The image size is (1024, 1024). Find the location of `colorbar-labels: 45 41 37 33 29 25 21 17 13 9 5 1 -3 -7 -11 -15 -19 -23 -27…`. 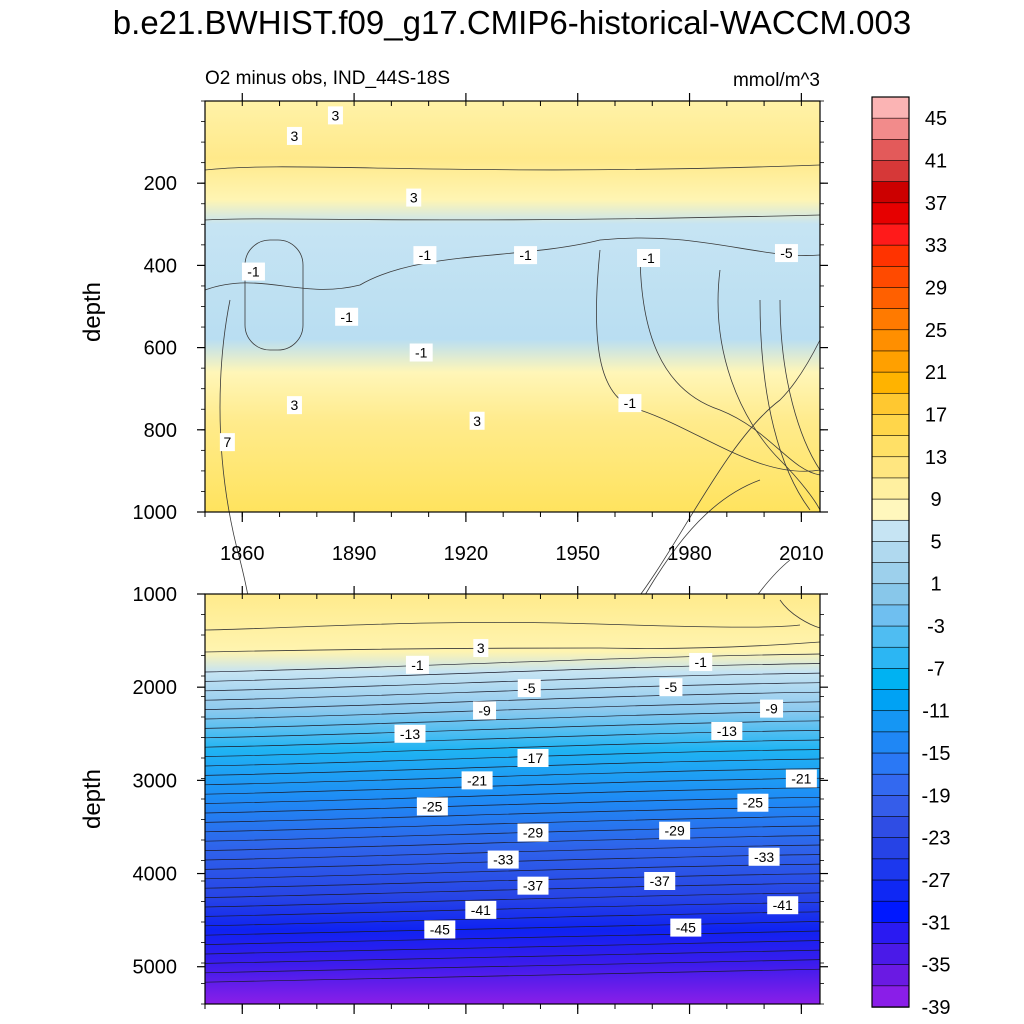

colorbar-labels: 45 41 37 33 29 25 21 17 13 9 5 1 -3 -7 -11 -15 -19 -23 -27… is located at coordinates (936, 563).